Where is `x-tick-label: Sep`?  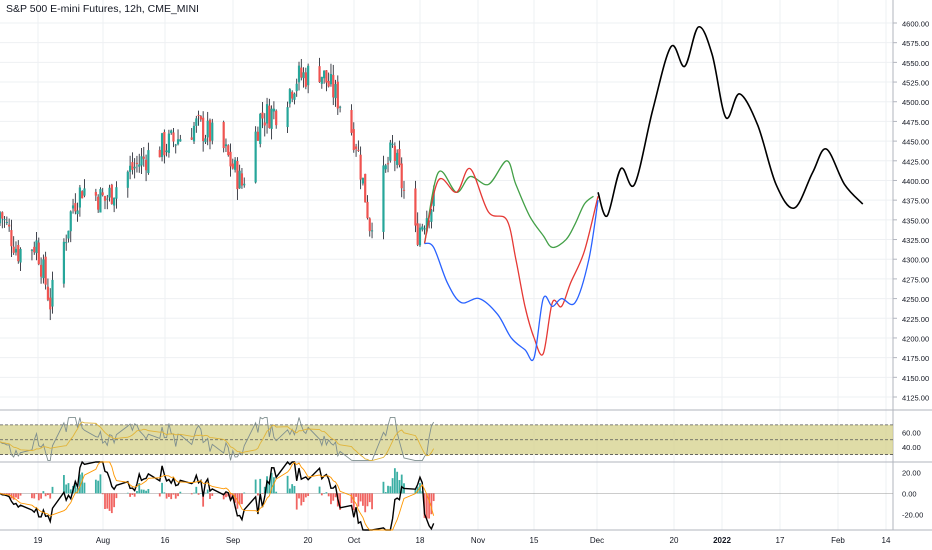
x-tick-label: Sep is located at coordinates (233, 540).